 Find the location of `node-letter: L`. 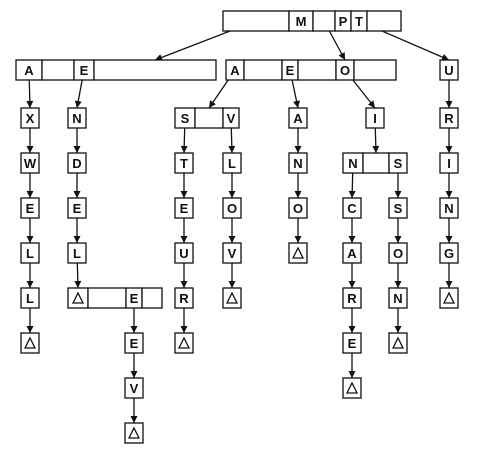

node-letter: L is located at coordinates (30, 253).